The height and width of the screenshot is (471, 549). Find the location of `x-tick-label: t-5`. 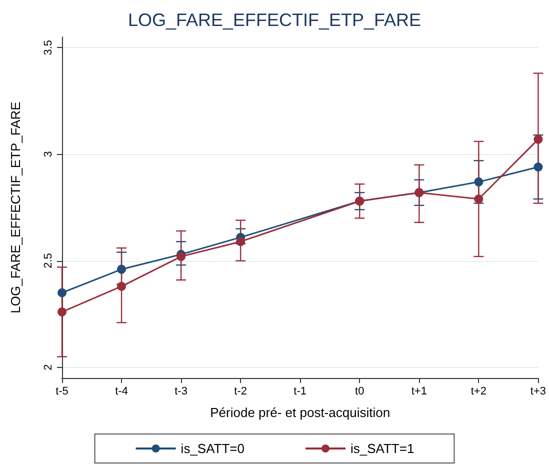

x-tick-label: t-5 is located at coordinates (62, 392).